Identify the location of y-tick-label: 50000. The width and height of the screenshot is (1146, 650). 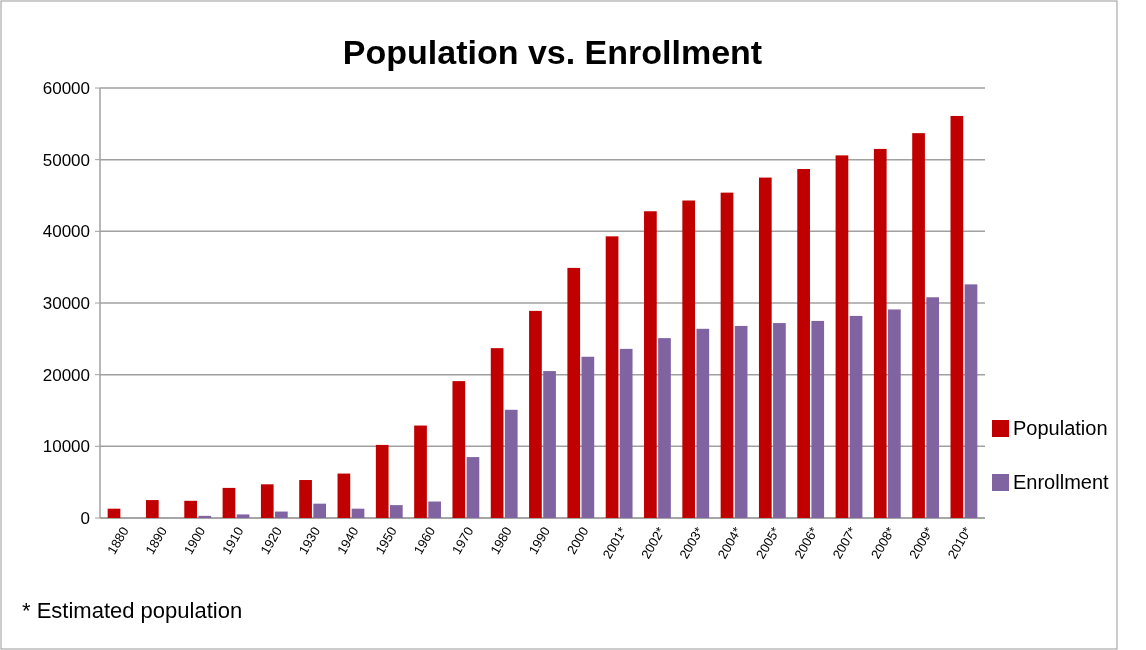
(66, 160).